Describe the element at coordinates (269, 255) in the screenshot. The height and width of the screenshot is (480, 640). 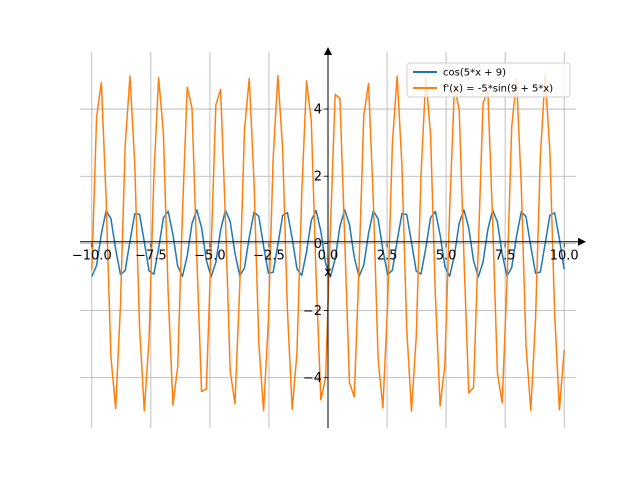
I see `x-tick-label-3: −2.5` at that location.